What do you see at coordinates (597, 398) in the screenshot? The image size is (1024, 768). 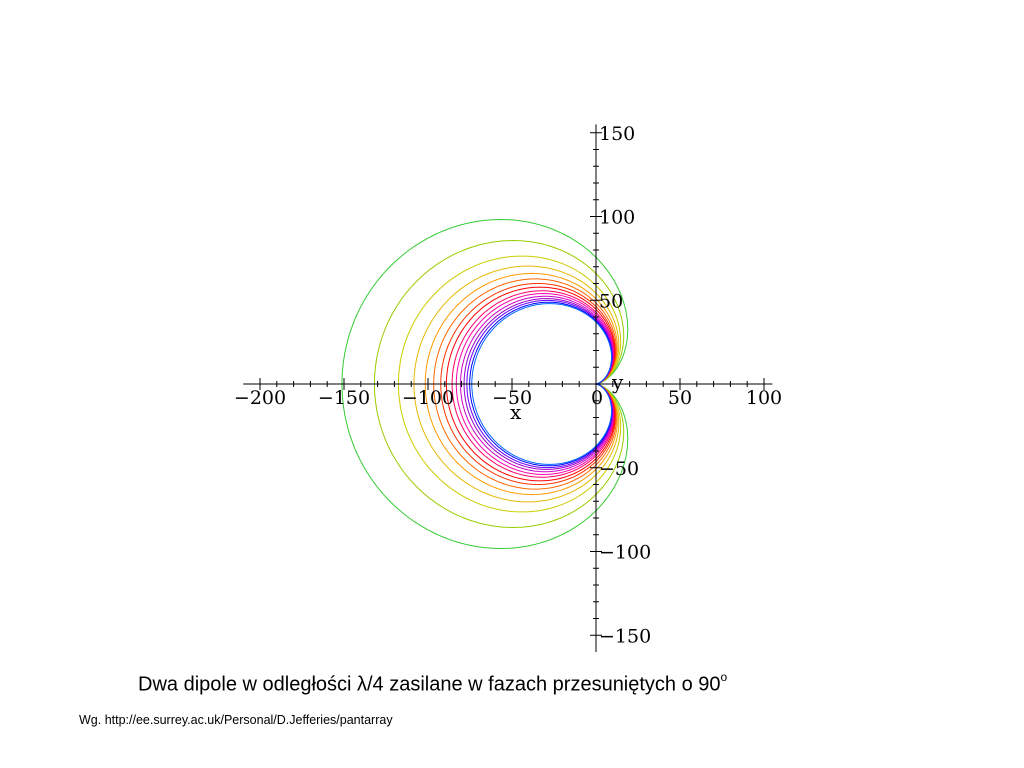 I see `origin-label: 0` at bounding box center [597, 398].